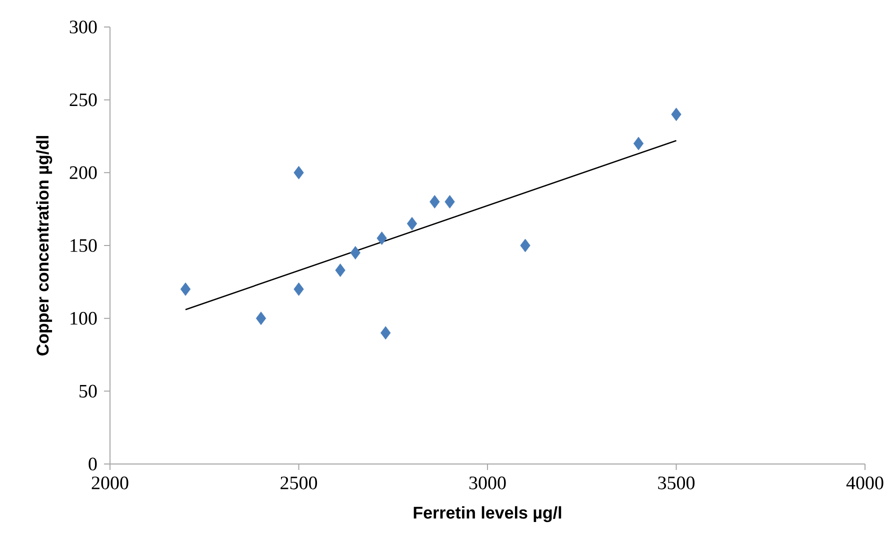 This screenshot has width=894, height=552. Describe the element at coordinates (110, 483) in the screenshot. I see `x-tick-label: 2000` at that location.